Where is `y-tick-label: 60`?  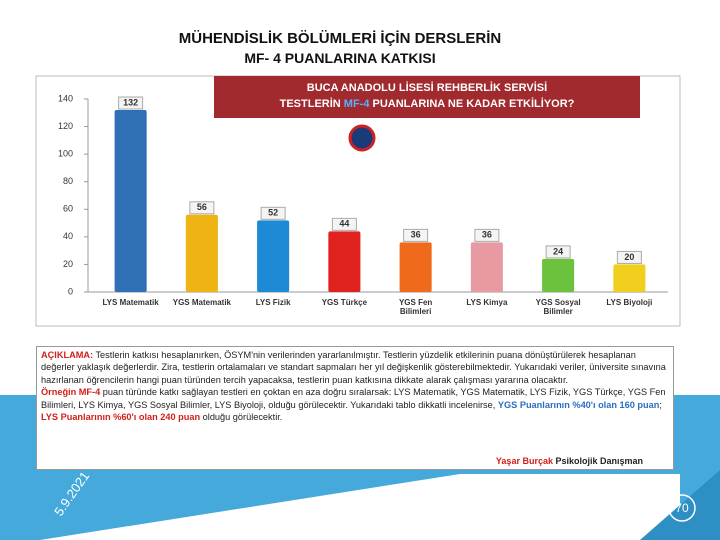 y-tick-label: 60 is located at coordinates (68, 209).